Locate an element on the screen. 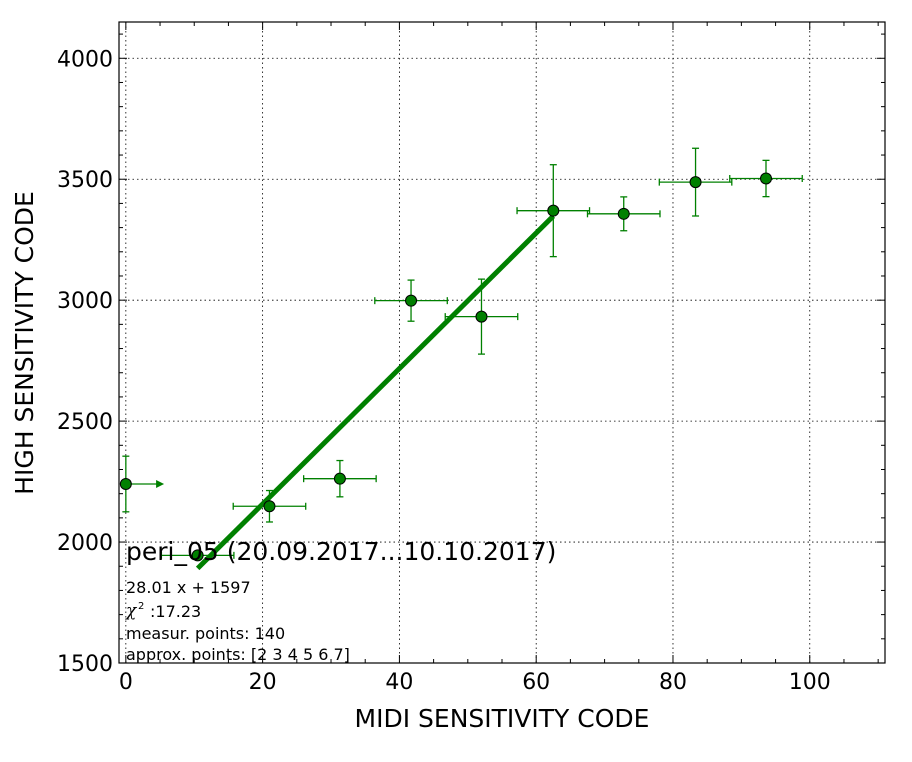 The height and width of the screenshot is (762, 912). y-tick-label: 3000 is located at coordinates (85, 301).